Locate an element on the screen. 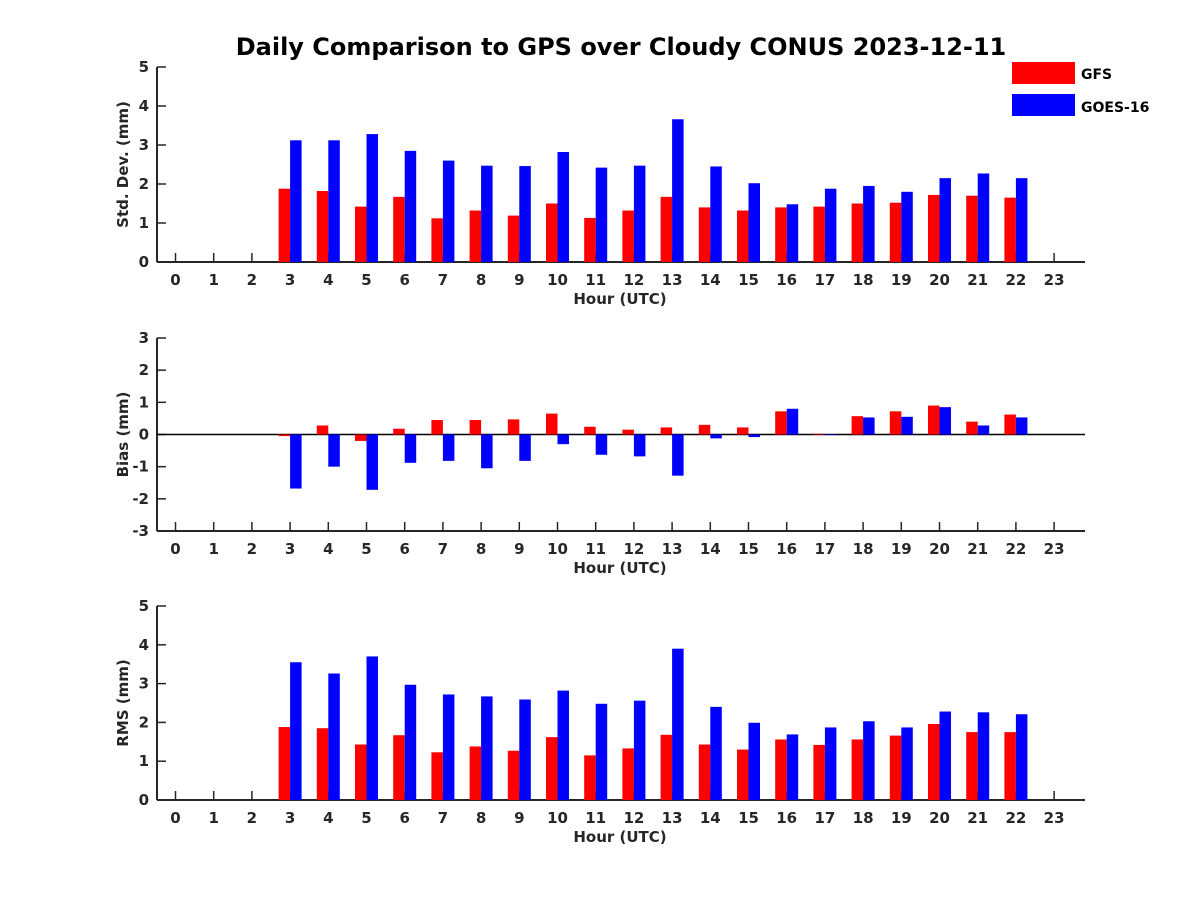 The height and width of the screenshot is (900, 1200). rms-y-axis-label: RMS (mm) is located at coordinates (123, 702).